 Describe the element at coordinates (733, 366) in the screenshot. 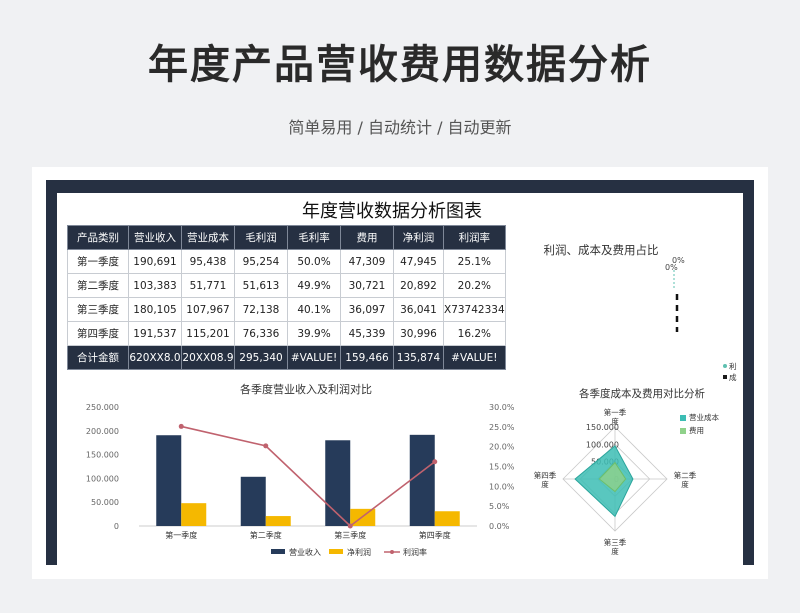

I see `legend-label: 利润` at that location.